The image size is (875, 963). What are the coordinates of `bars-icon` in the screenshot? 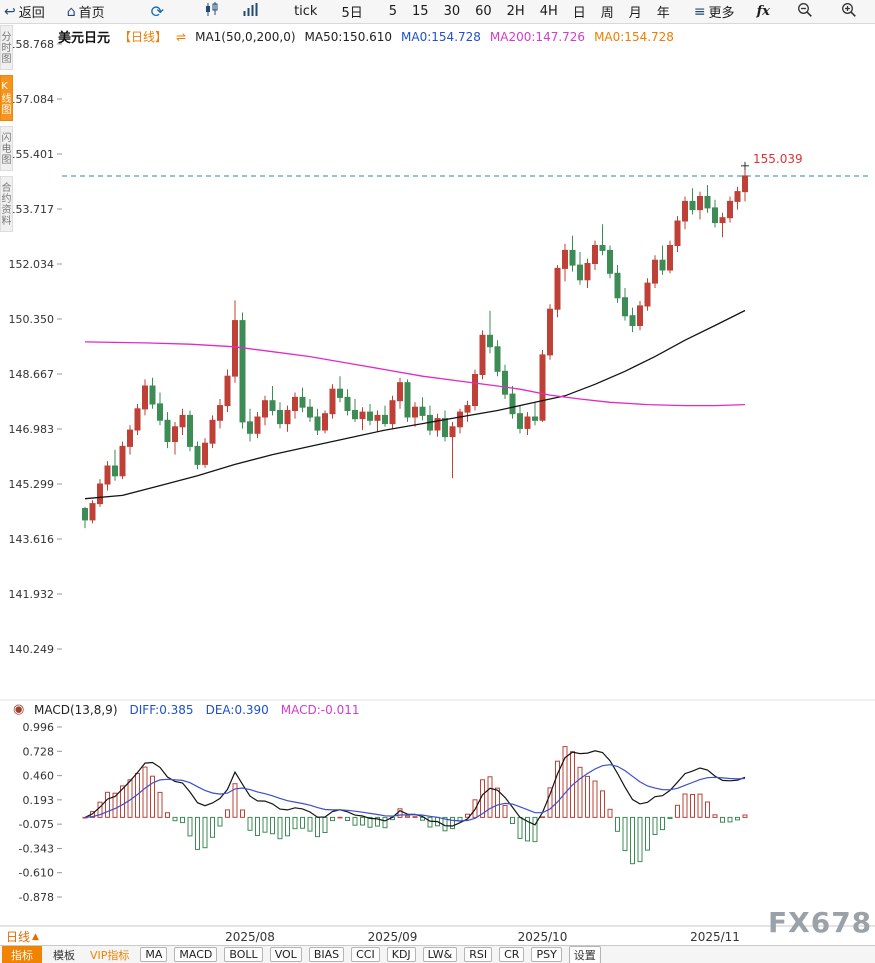 It's located at (250, 11).